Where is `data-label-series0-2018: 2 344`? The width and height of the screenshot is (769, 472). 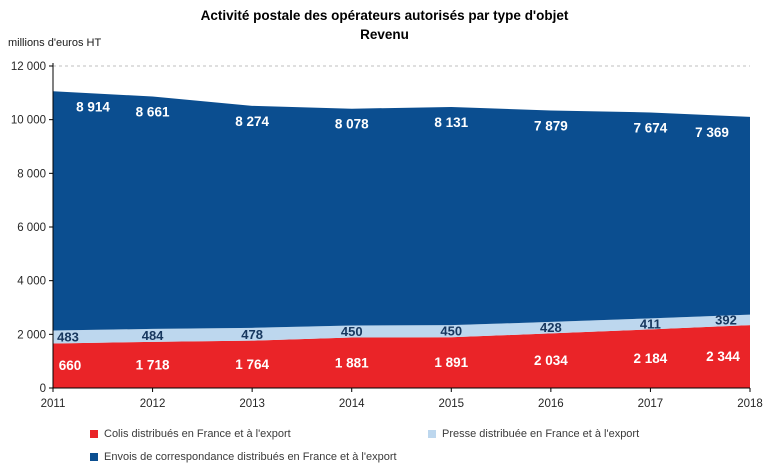
data-label-series0-2018: 2 344 is located at coordinates (723, 356).